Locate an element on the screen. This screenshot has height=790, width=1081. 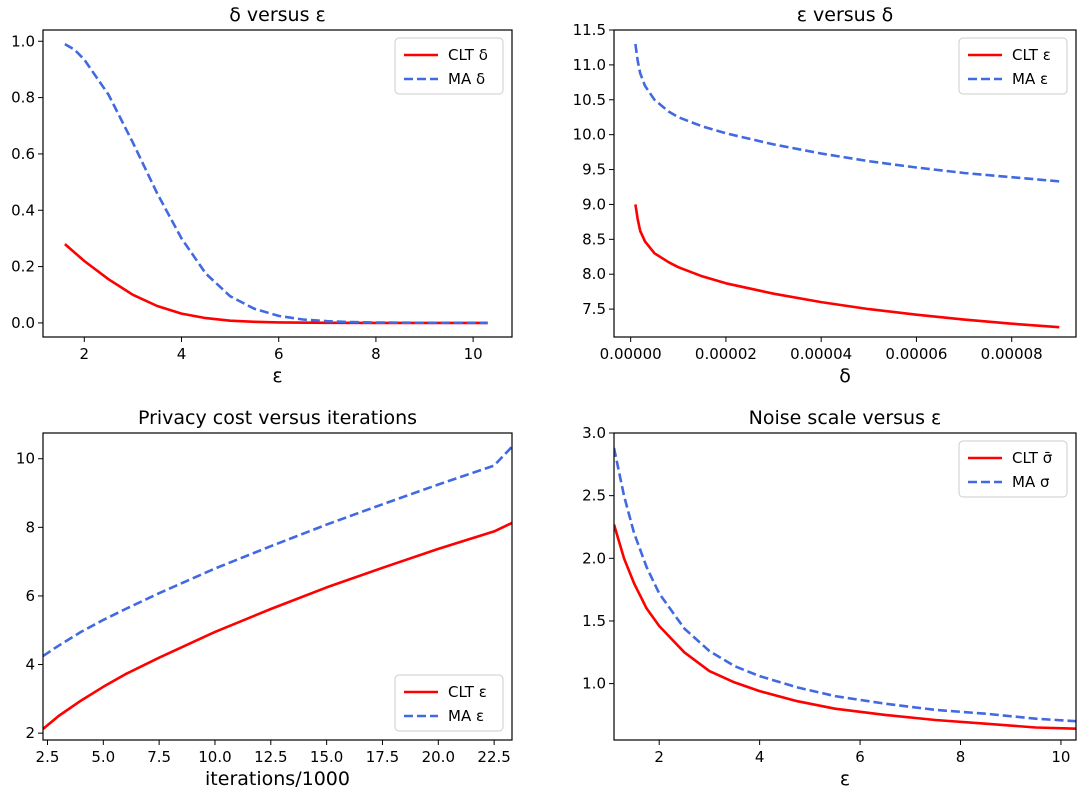
y-tick-label: 8.0 is located at coordinates (594, 274).